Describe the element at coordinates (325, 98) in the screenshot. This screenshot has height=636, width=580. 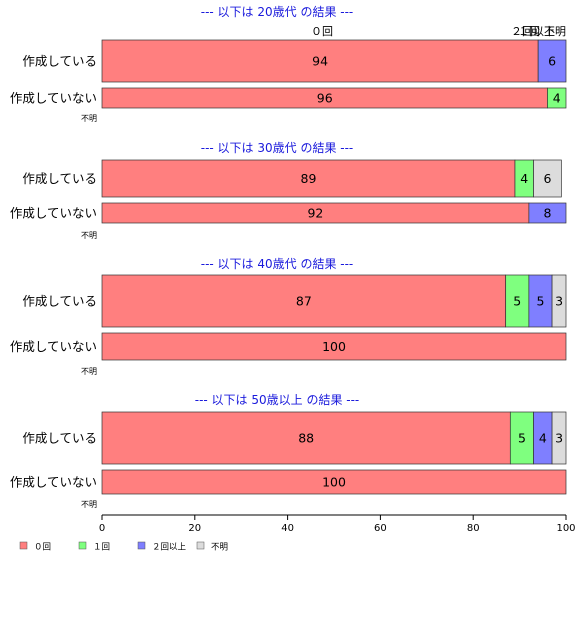
I see `data-label: 96` at that location.